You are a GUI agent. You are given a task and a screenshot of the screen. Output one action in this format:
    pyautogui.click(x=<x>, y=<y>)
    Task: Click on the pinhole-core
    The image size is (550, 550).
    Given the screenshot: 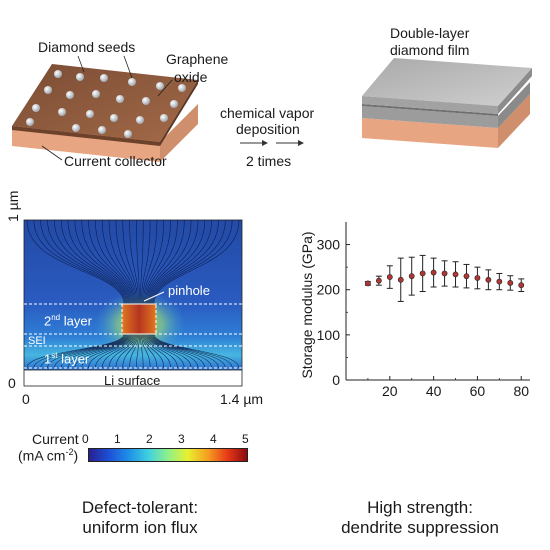 What is the action you would take?
    pyautogui.click(x=139, y=319)
    